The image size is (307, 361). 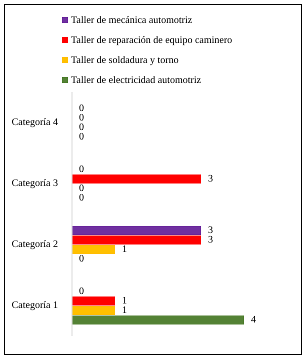 What do you see at coordinates (136, 80) in the screenshot?
I see `legend-label: Taller de electricidad automotriz` at bounding box center [136, 80].